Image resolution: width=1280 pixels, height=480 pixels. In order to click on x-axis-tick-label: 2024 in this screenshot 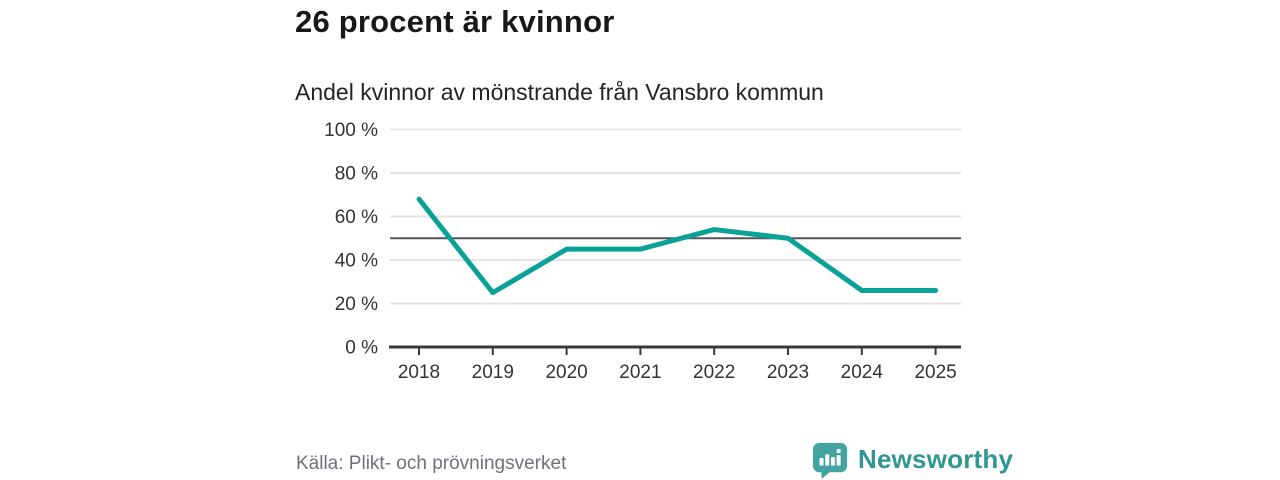, I will do `click(862, 372)`.